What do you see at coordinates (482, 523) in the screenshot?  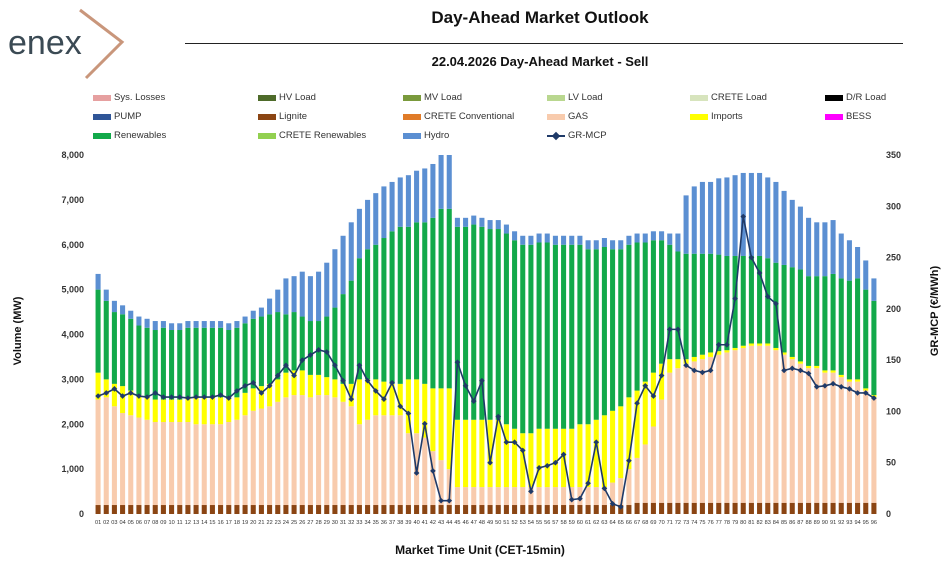 I see `x-tick-label: 48` at bounding box center [482, 523].